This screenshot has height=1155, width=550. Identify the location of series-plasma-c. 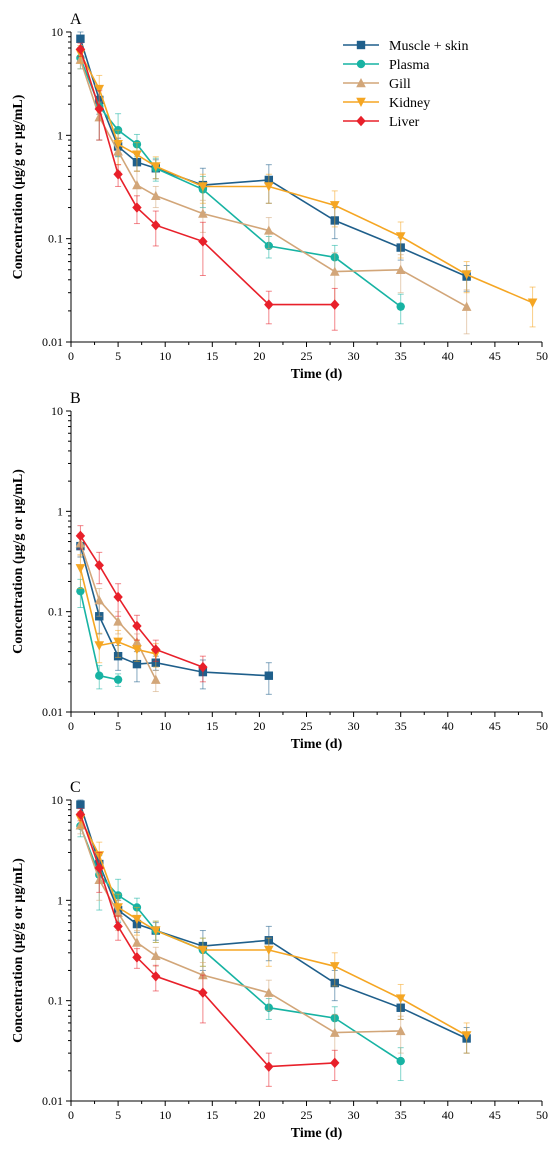
(240, 949).